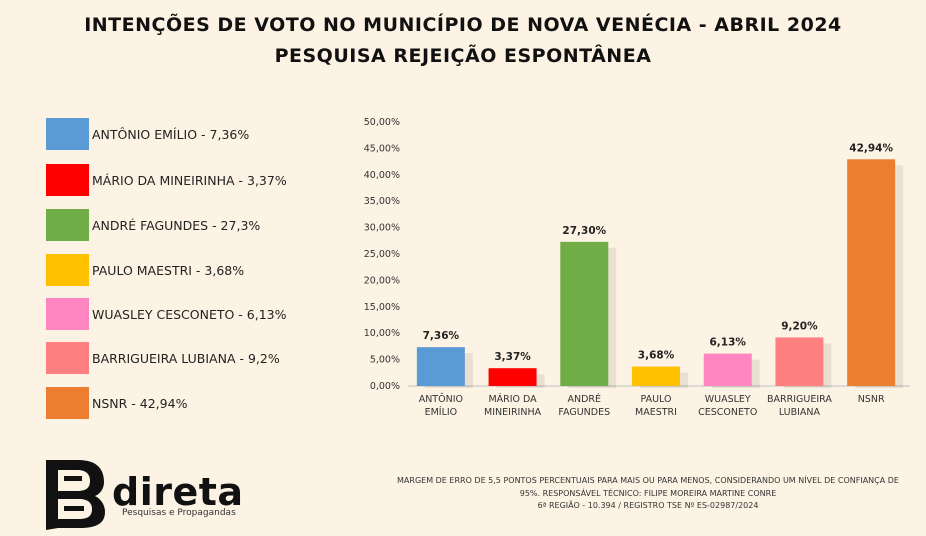 The width and height of the screenshot is (926, 536). I want to click on legend-item: BARRIGUEIRA LUBIANA - 9,2%, so click(163, 358).